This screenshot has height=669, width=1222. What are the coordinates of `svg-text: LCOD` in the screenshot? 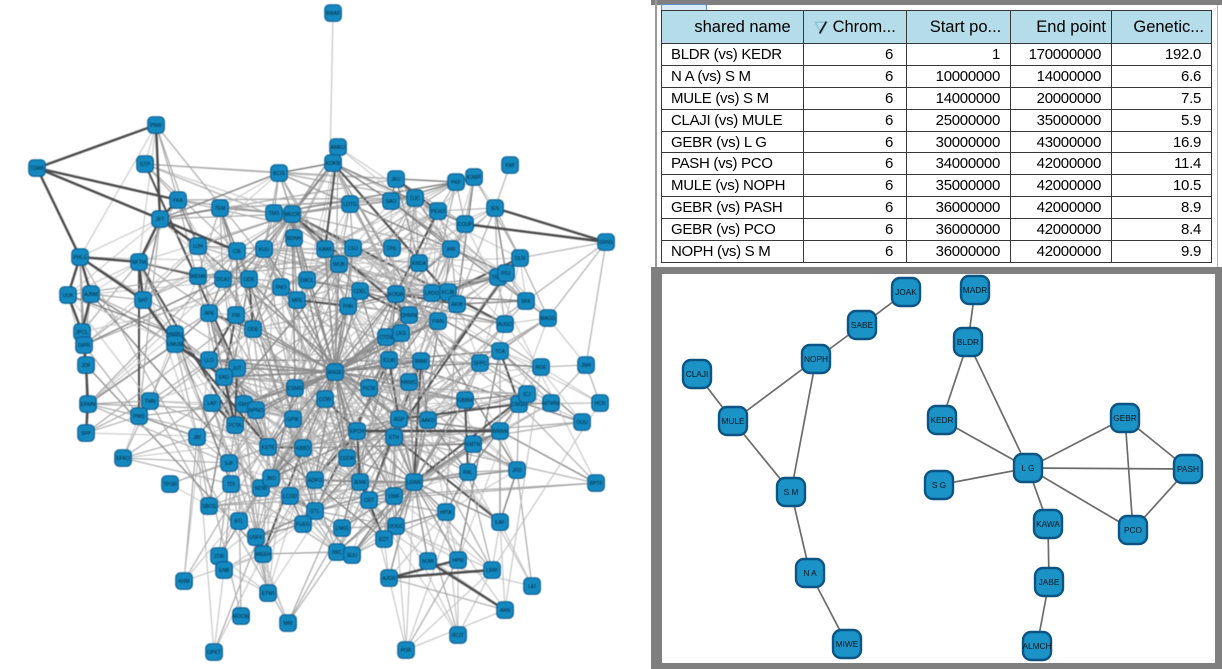 It's located at (290, 497).